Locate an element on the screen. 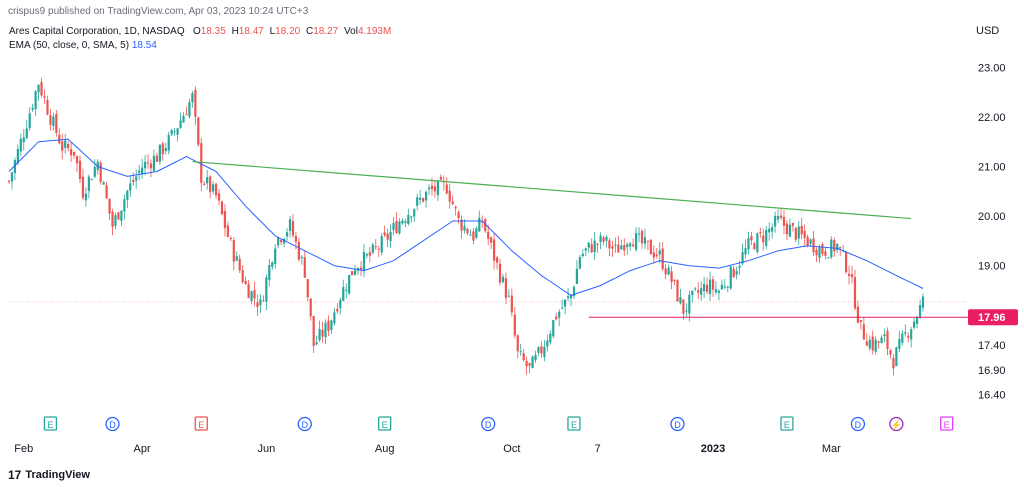  ema-label: EMA (50, close, 0, SMA, 5) is located at coordinates (69, 45).